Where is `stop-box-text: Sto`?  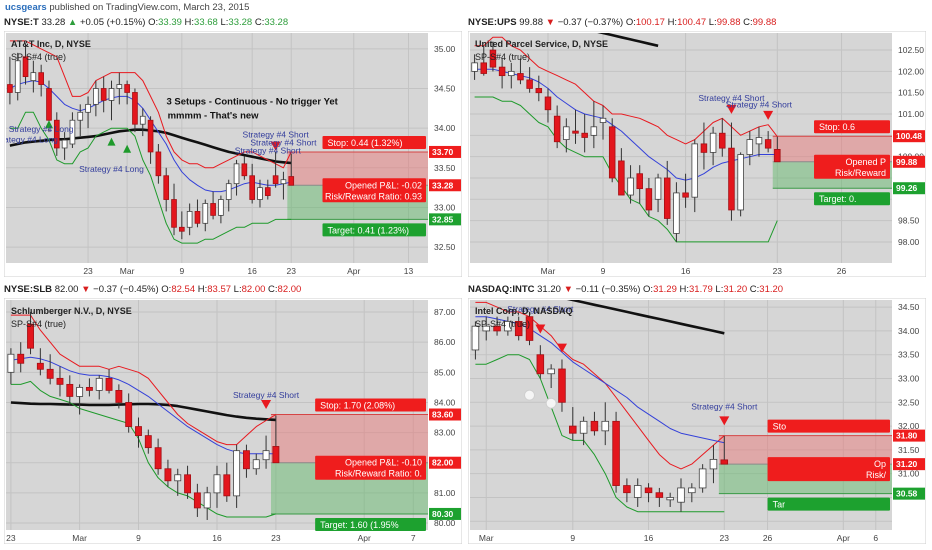 stop-box-text: Sto is located at coordinates (780, 427).